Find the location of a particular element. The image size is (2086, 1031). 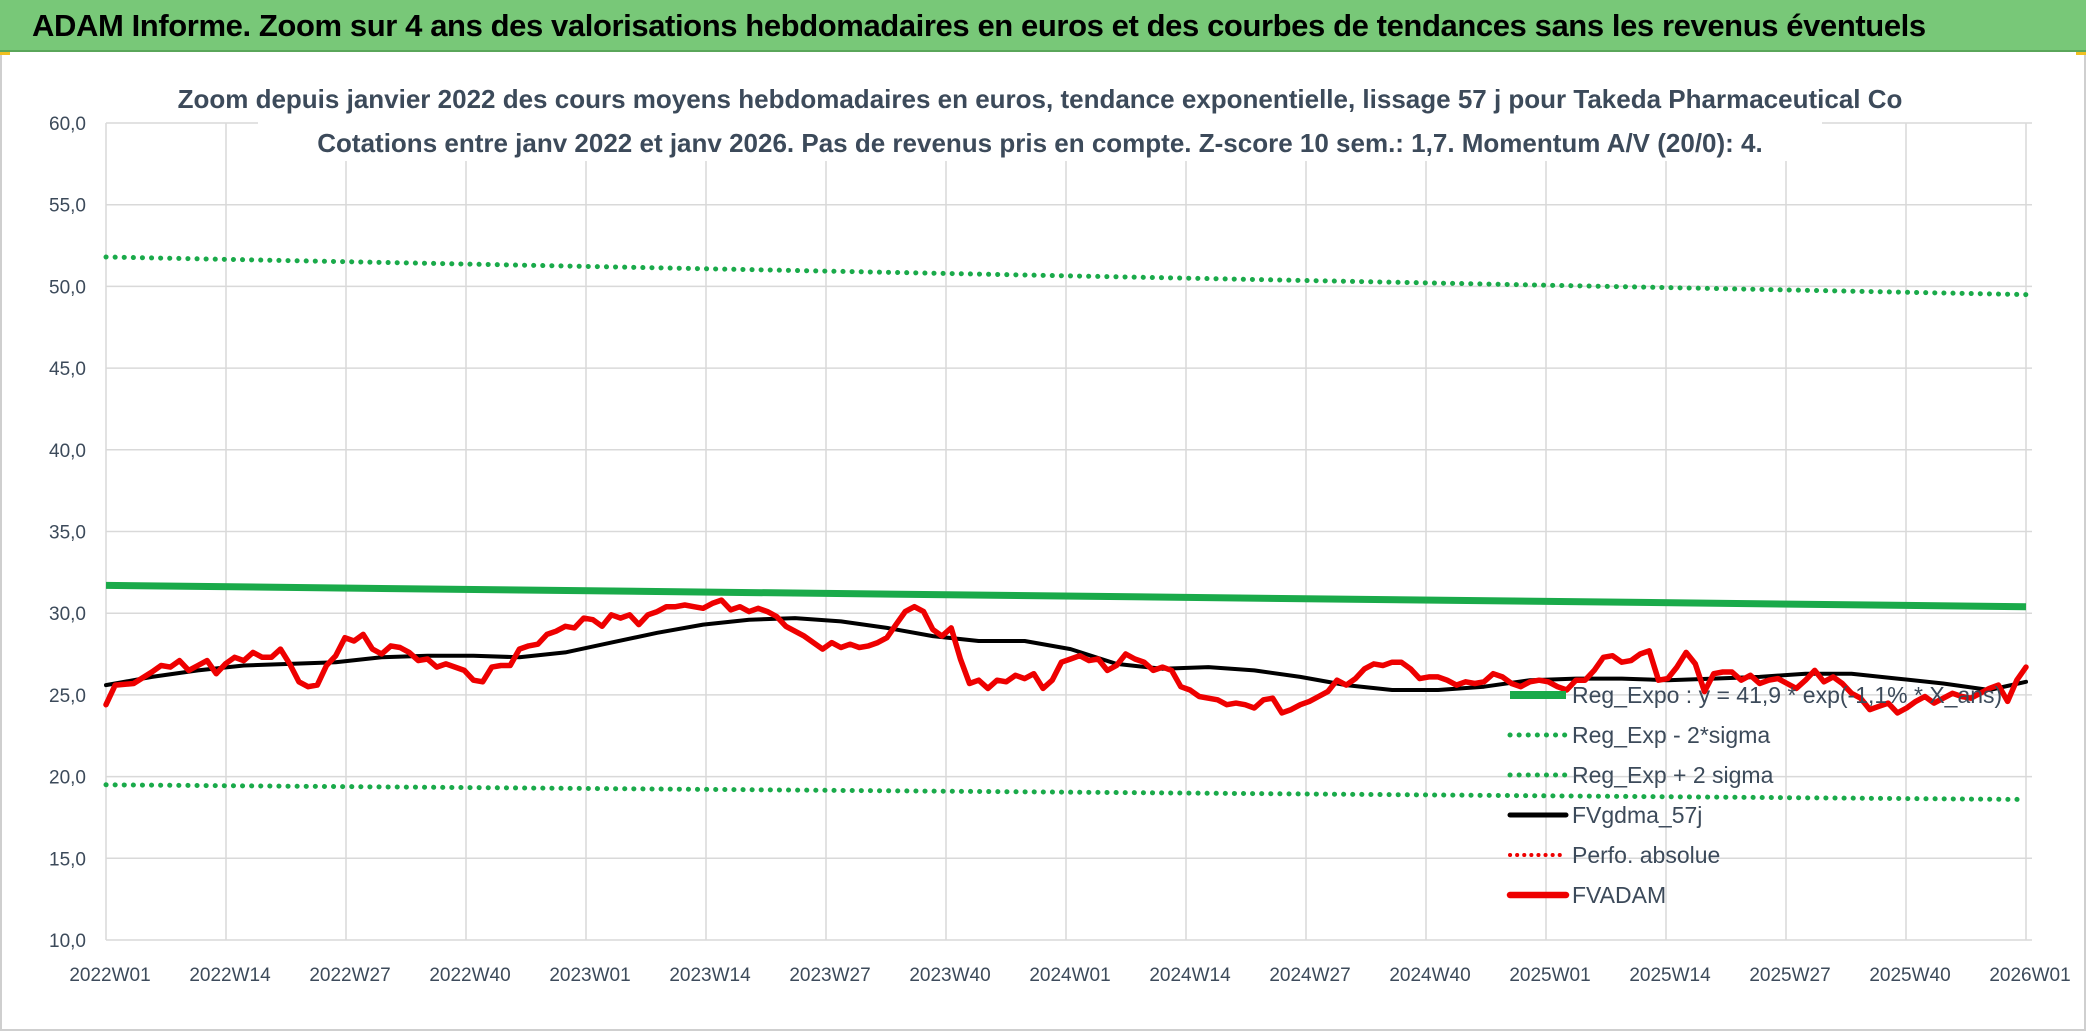

x-tick-label: 2022W40 is located at coordinates (469, 975).